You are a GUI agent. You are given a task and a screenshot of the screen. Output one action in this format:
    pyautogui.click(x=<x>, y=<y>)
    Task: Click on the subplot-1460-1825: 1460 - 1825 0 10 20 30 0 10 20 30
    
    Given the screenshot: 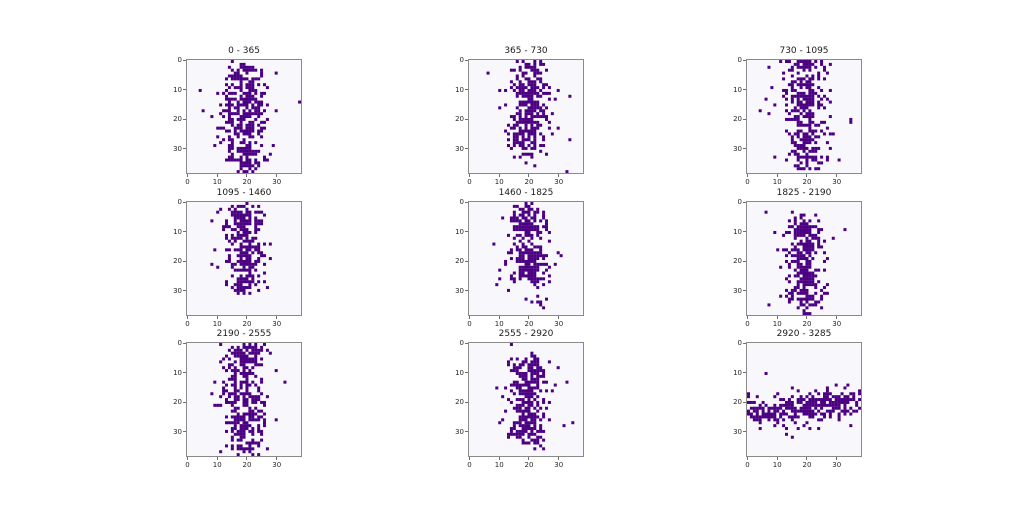 What is the action you would take?
    pyautogui.click(x=519, y=258)
    